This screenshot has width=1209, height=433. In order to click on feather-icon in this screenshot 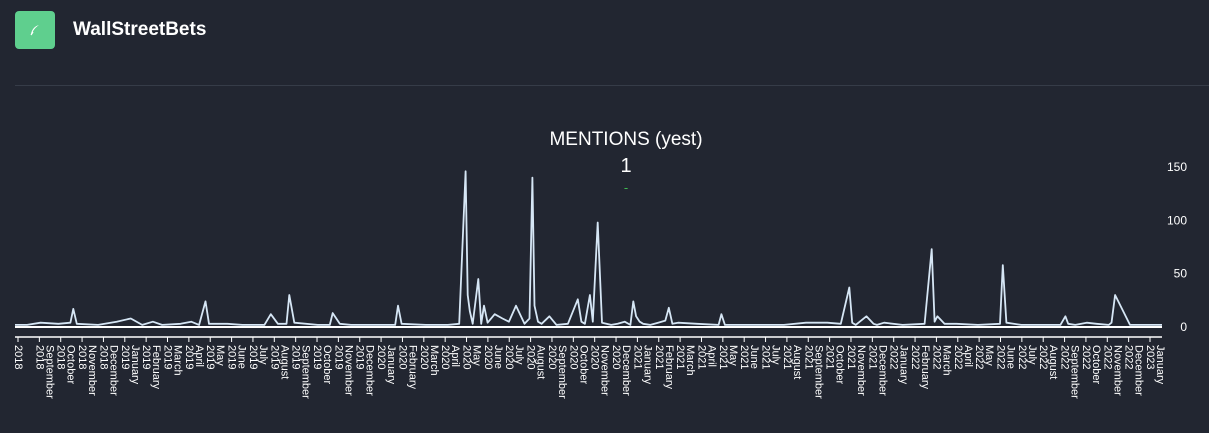, I will do `click(34, 30)`.